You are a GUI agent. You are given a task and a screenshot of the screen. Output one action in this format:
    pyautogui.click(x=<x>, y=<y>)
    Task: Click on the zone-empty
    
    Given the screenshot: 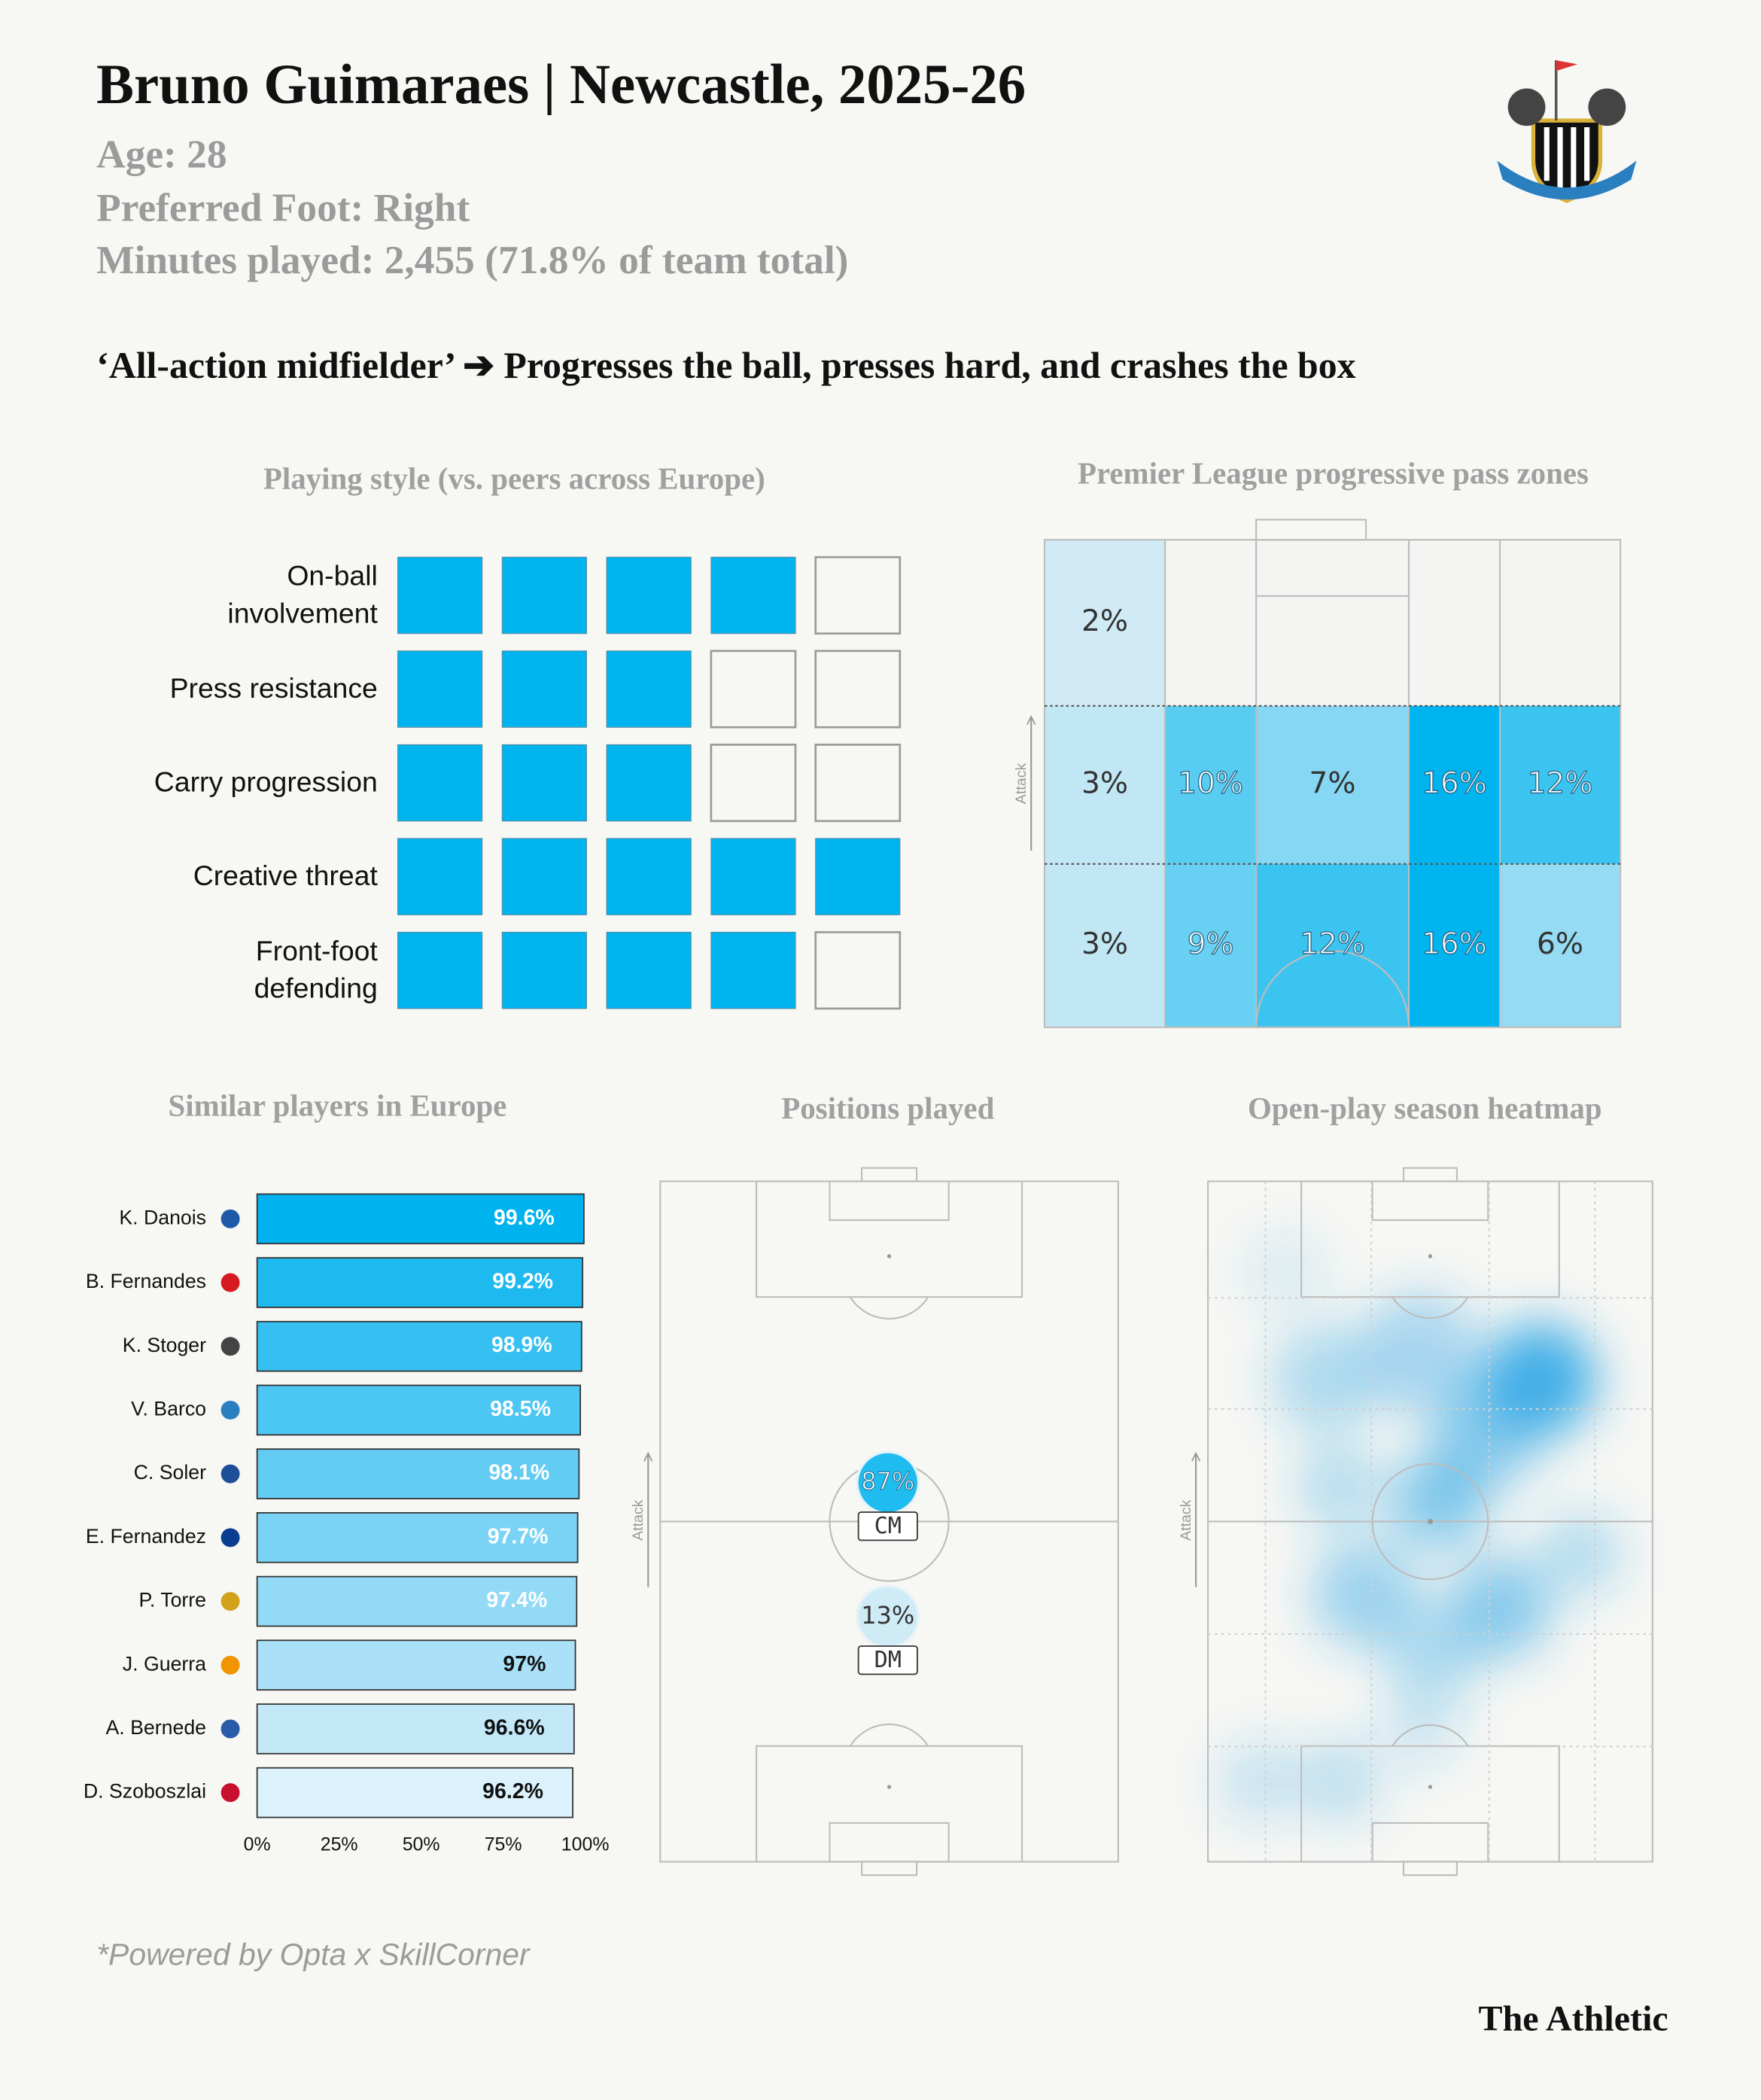 What is the action you would take?
    pyautogui.click(x=1333, y=623)
    